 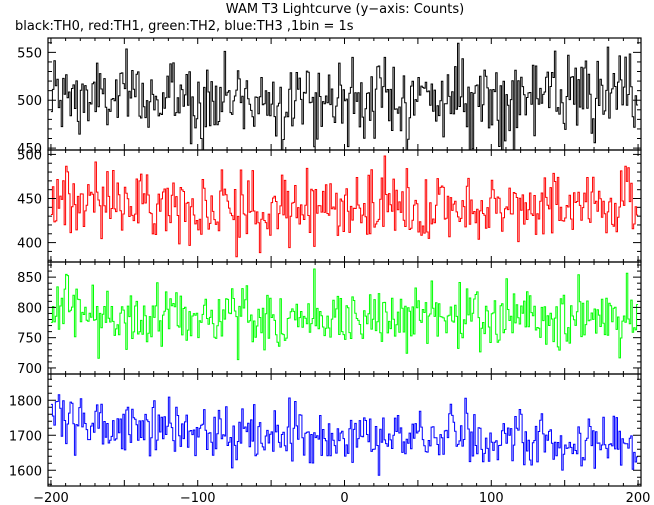 I want to click on y-tick-label: 750, so click(x=29, y=339).